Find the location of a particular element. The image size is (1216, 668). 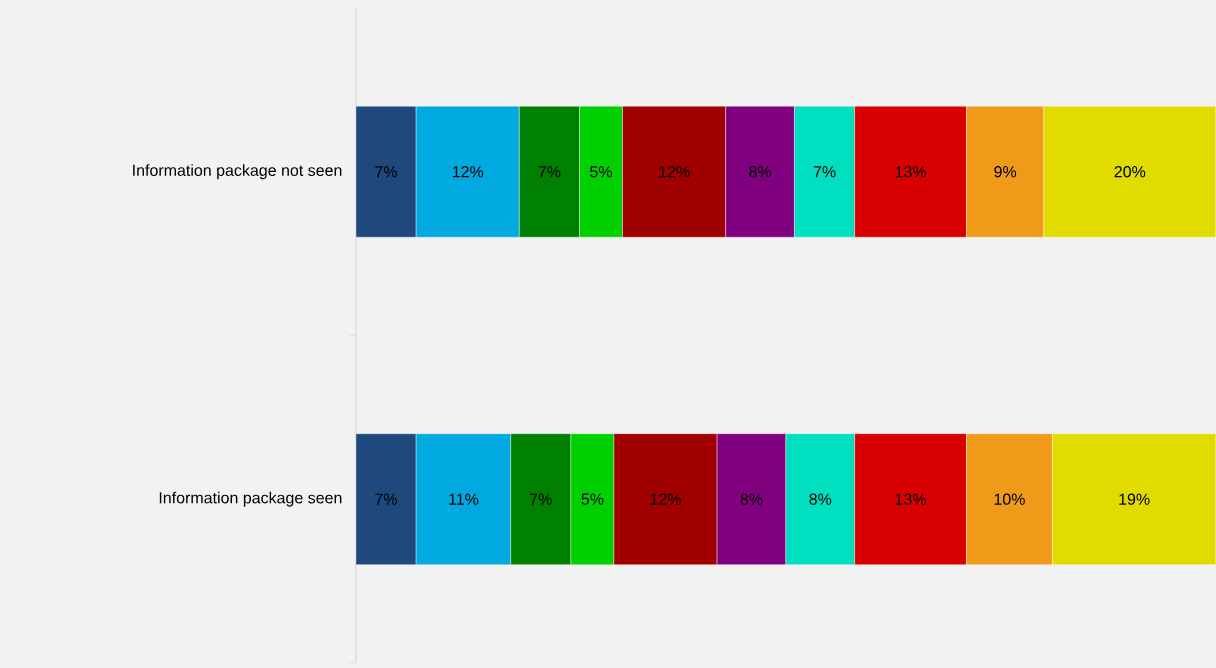

data-label: 11% is located at coordinates (464, 499).